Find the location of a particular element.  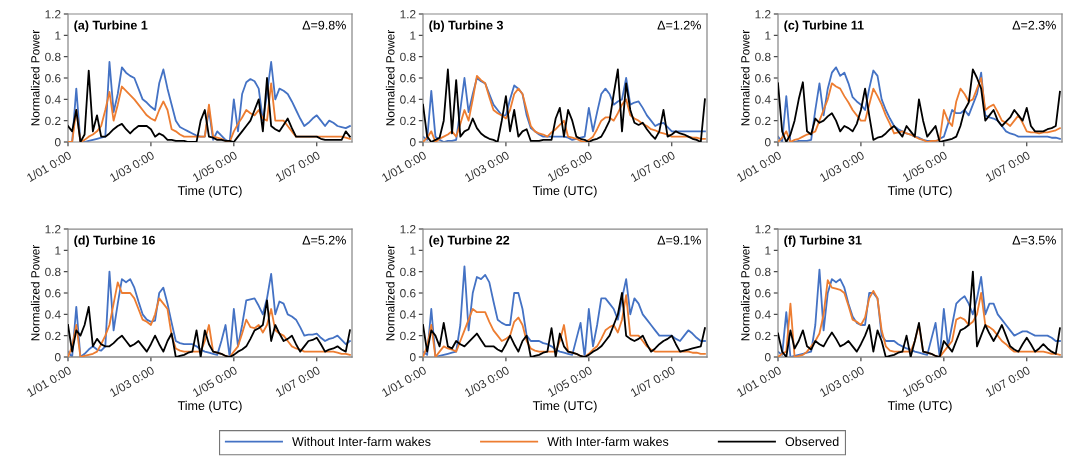

chart-title: (b) Turbine 3 is located at coordinates (466, 26).